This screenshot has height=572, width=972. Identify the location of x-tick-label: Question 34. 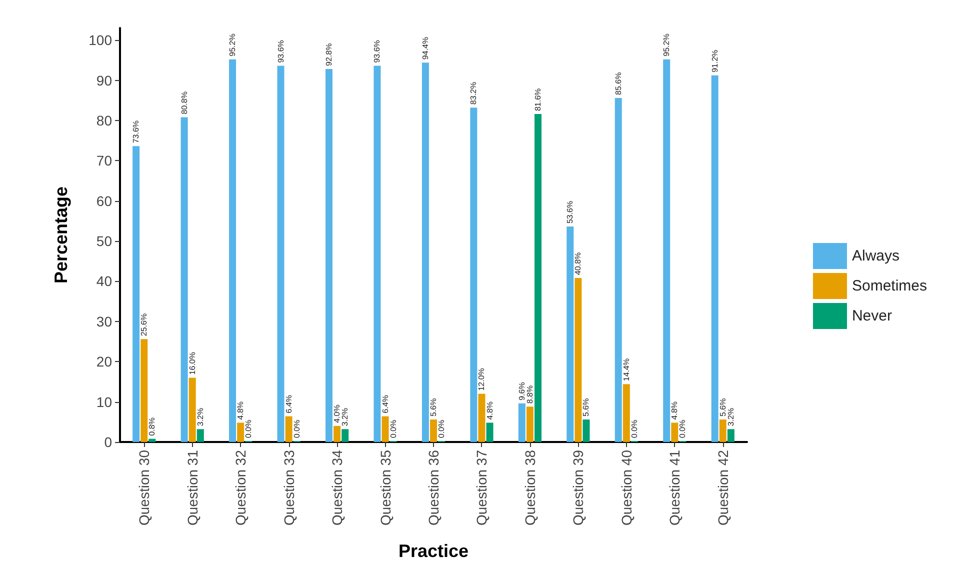
(337, 488).